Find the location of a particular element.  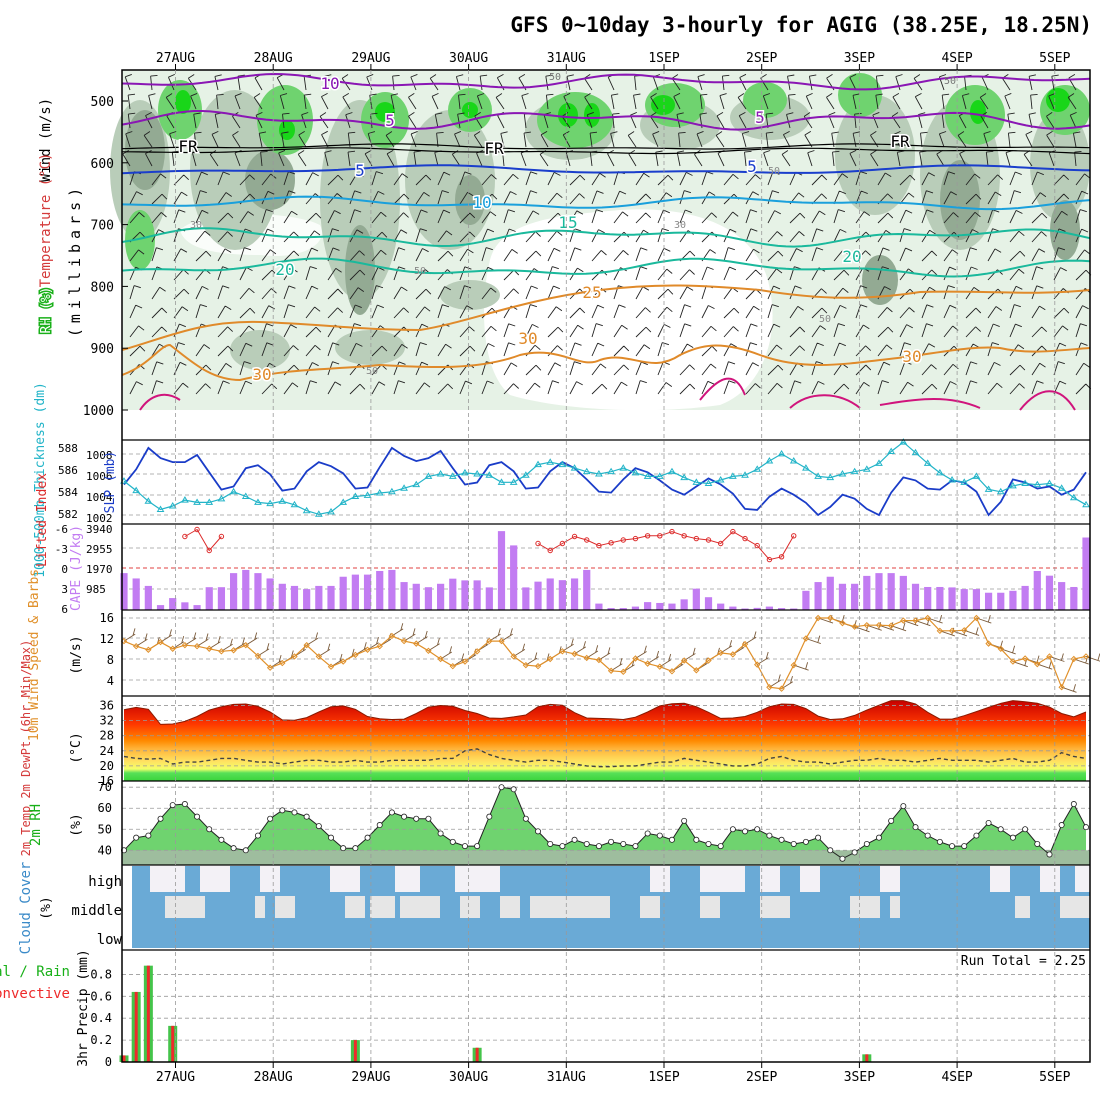

wind-tick: 4 is located at coordinates (110, 681).